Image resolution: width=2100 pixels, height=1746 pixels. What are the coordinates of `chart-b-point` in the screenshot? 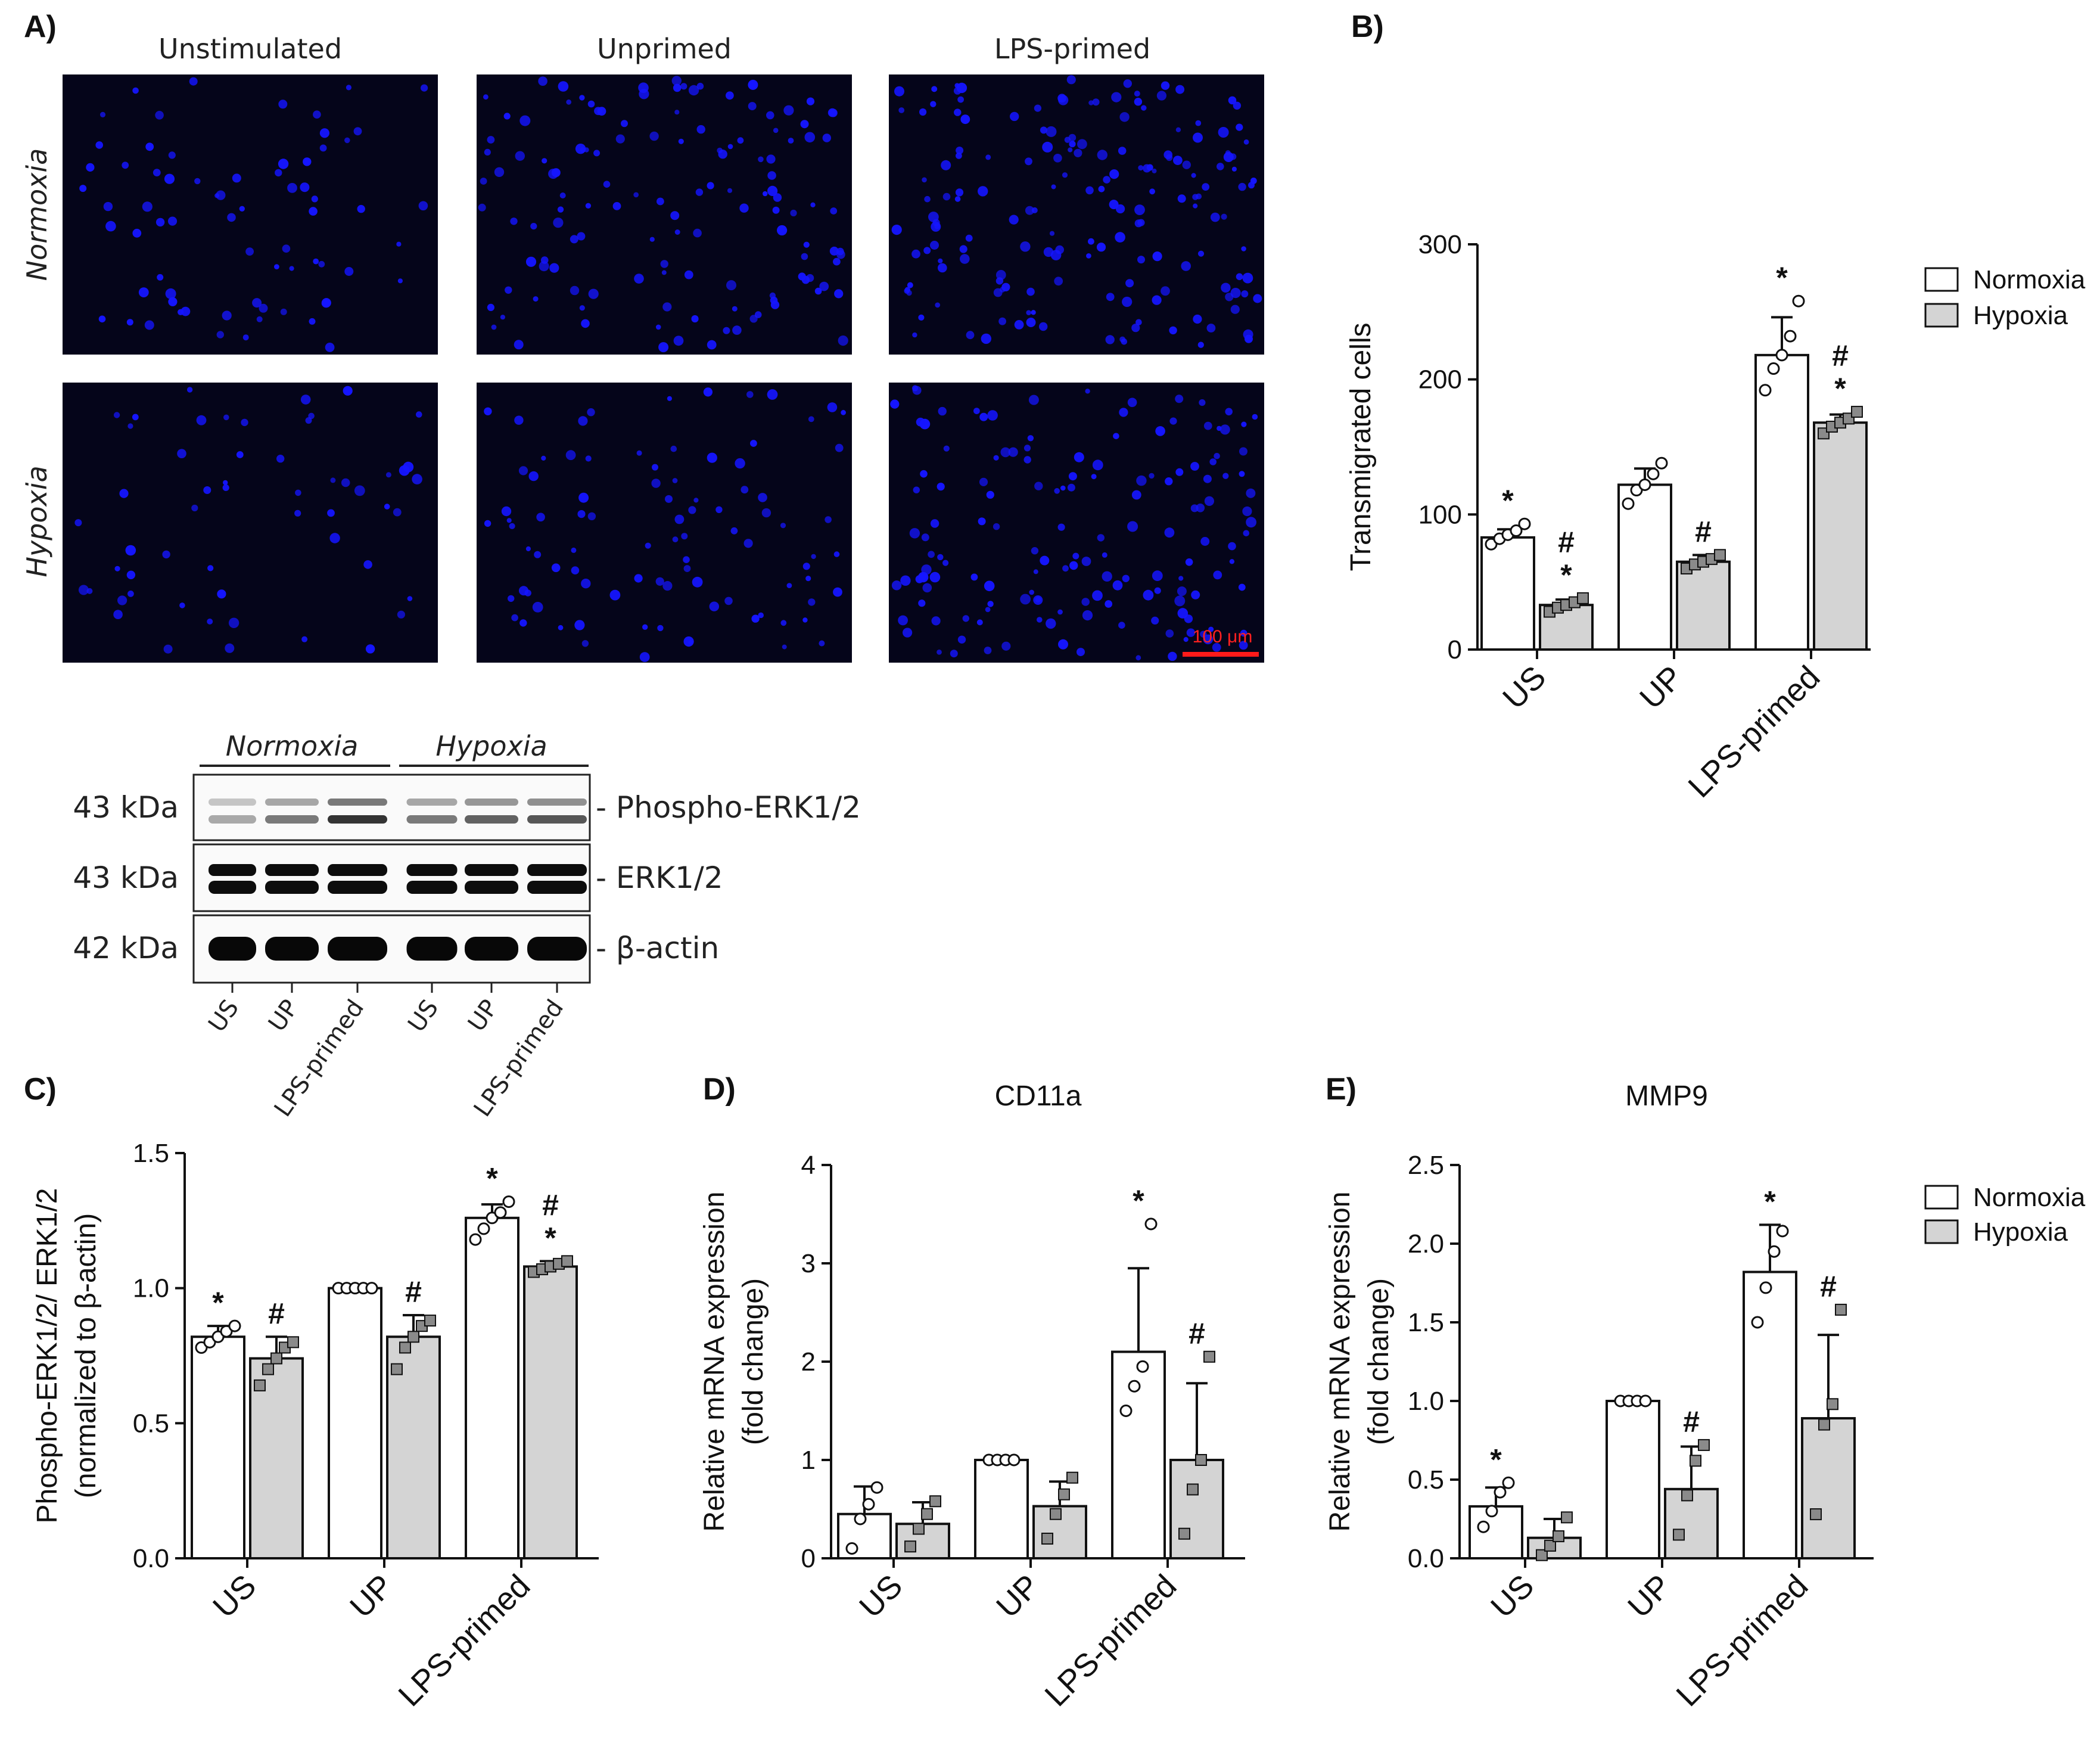 It's located at (1661, 463).